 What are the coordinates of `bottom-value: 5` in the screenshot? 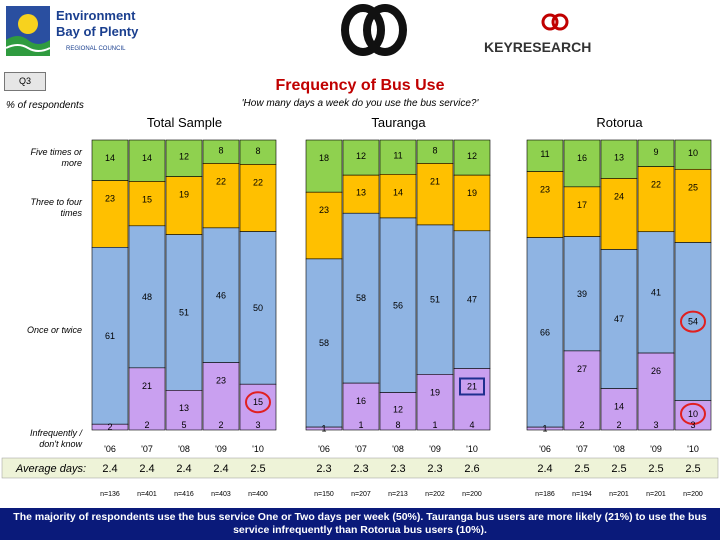 It's located at (183, 425).